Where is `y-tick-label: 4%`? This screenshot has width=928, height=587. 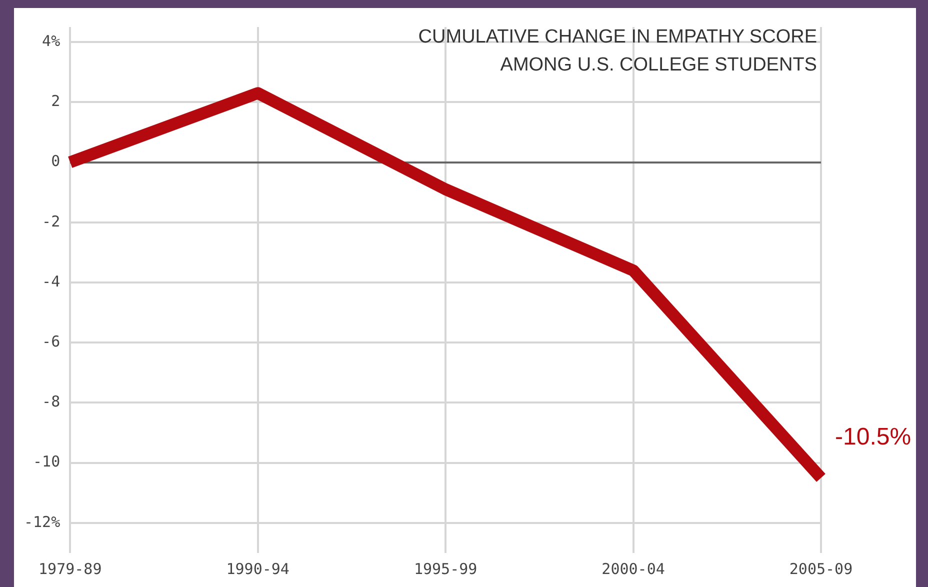
y-tick-label: 4% is located at coordinates (51, 41).